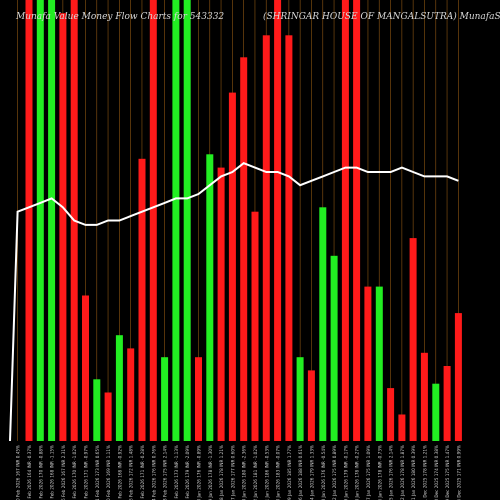  What do you see at coordinates (40, 472) in the screenshot?
I see `x-tick-label: Wed 18 Feb 2026 170 INR -0.88%` at bounding box center [40, 472].